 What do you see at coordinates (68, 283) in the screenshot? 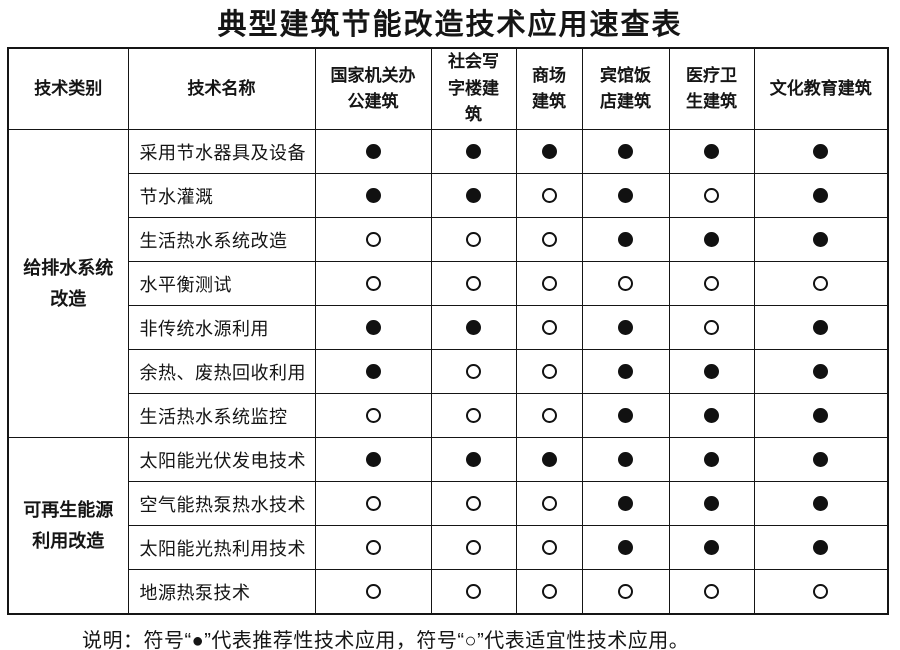
I see `category-cell: 给排水系统改造` at bounding box center [68, 283].